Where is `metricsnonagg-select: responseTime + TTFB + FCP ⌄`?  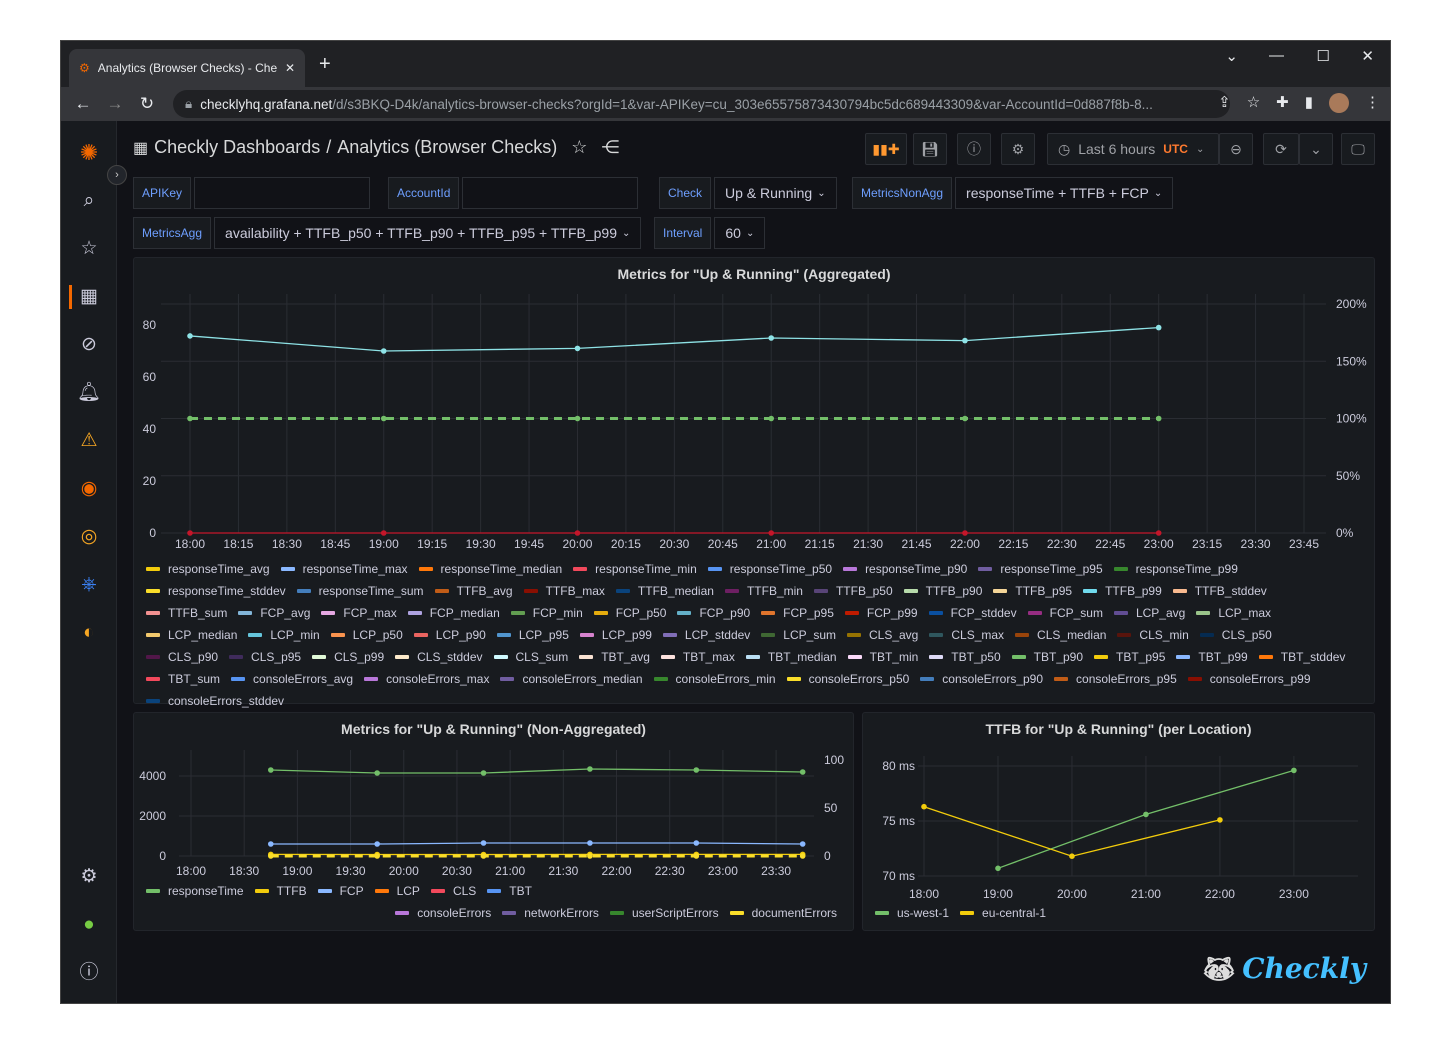 metricsnonagg-select: responseTime + TTFB + FCP ⌄ is located at coordinates (1064, 193).